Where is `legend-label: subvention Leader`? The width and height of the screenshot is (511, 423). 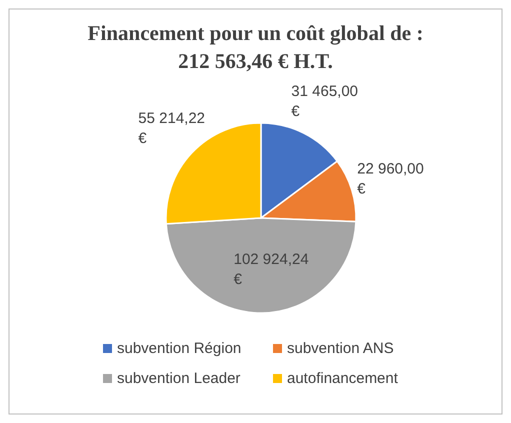 legend-label: subvention Leader is located at coordinates (178, 378).